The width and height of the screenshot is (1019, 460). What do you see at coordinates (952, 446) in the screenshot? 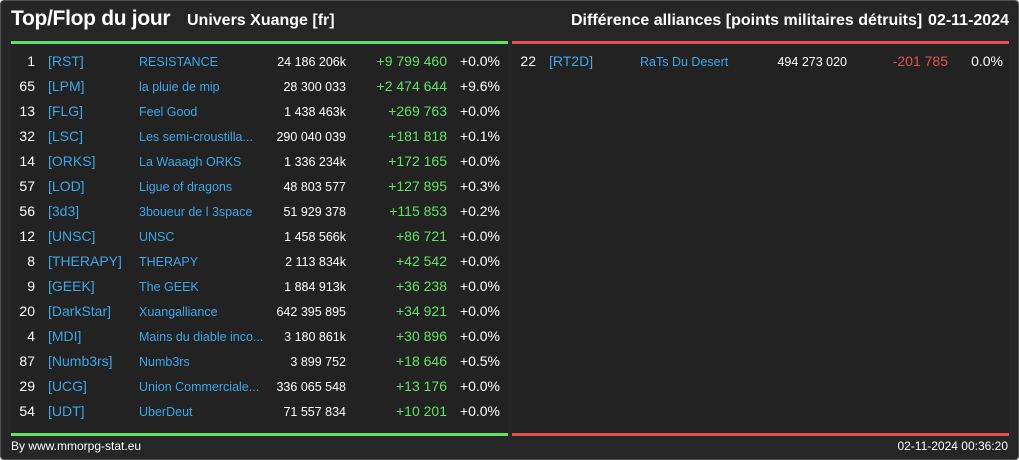
I see `footer-timestamp: 02-11-2024 00:36:20` at bounding box center [952, 446].